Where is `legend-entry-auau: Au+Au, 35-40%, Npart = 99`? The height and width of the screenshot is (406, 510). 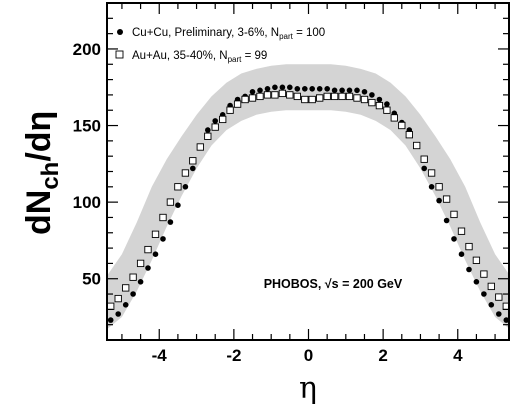
legend-entry-auau: Au+Au, 35-40%, Npart = 99 is located at coordinates (199, 57).